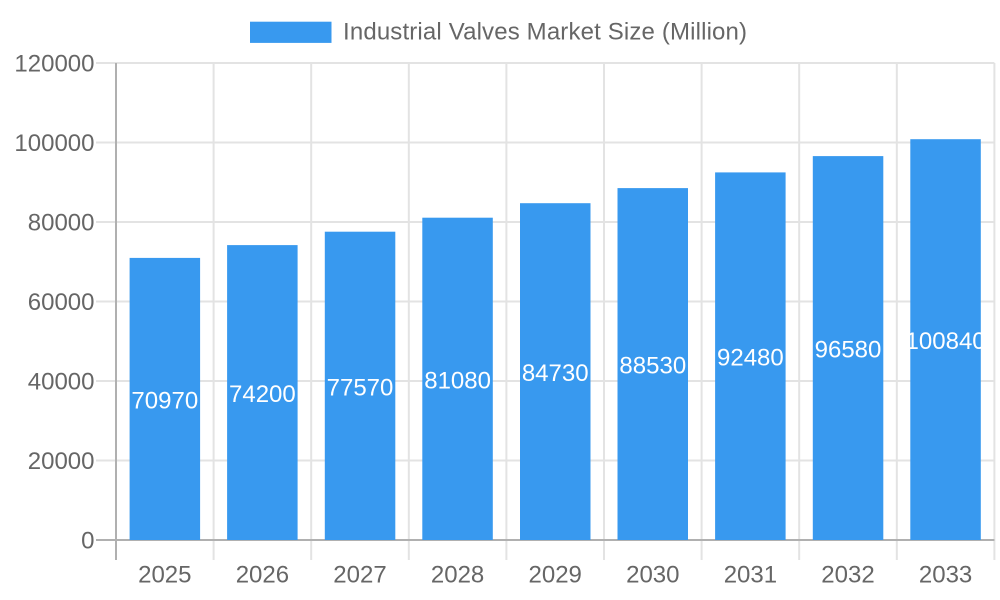 The image size is (1000, 600). I want to click on svg-text: 40000, so click(61, 382).